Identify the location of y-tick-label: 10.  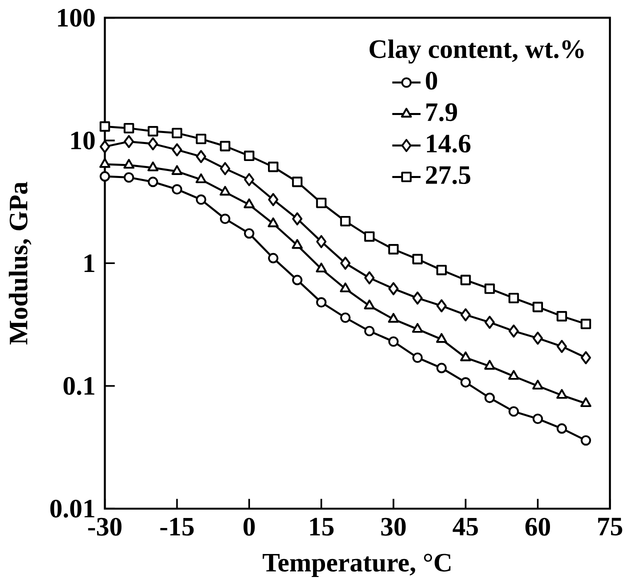
(83, 141).